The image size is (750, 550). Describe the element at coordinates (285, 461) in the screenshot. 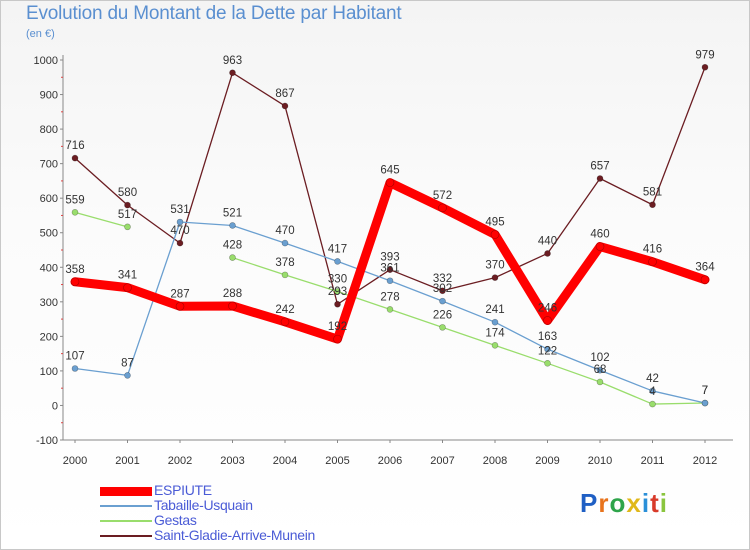

I see `x-tick-label: 2004` at that location.